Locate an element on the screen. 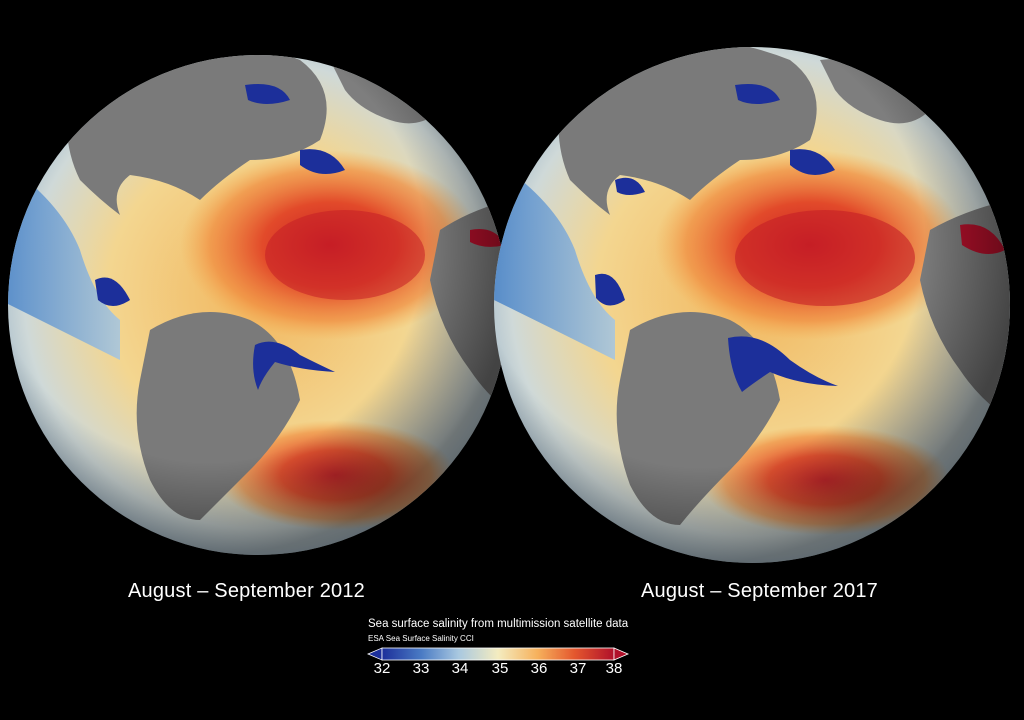 The image size is (1024, 720). legend-tick: 38 is located at coordinates (614, 668).